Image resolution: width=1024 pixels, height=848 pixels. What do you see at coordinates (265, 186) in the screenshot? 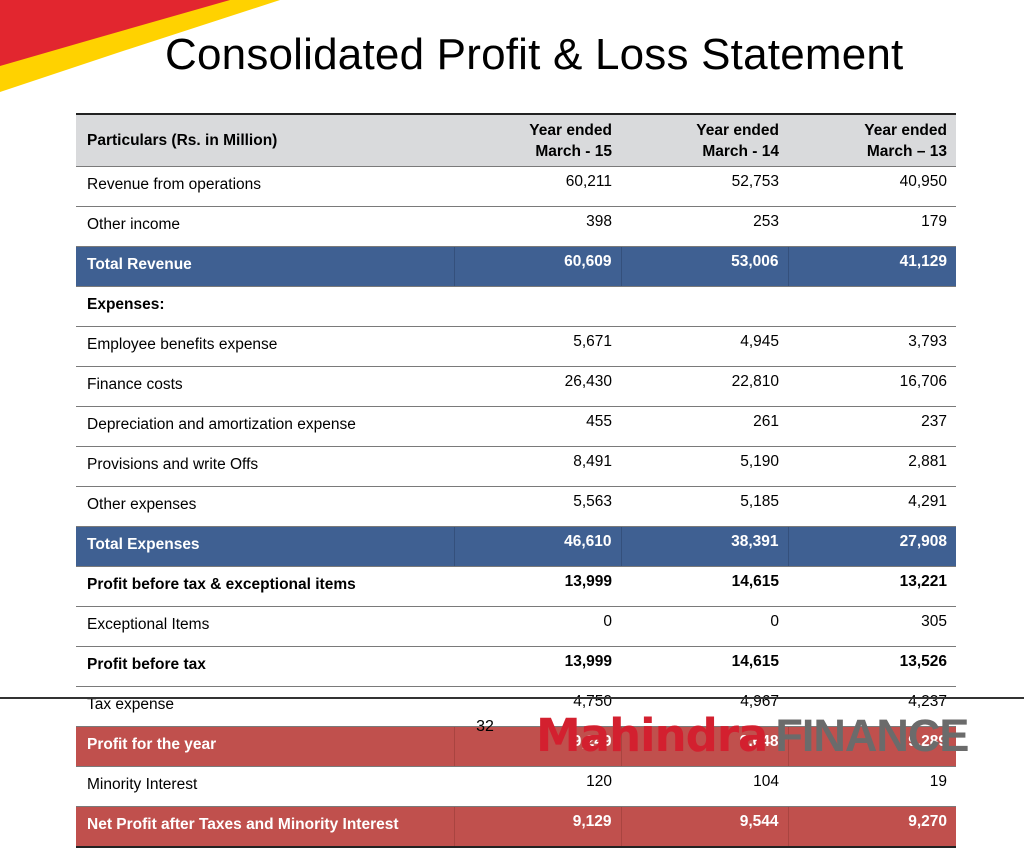
I see `row-label: Revenue from operations` at bounding box center [265, 186].